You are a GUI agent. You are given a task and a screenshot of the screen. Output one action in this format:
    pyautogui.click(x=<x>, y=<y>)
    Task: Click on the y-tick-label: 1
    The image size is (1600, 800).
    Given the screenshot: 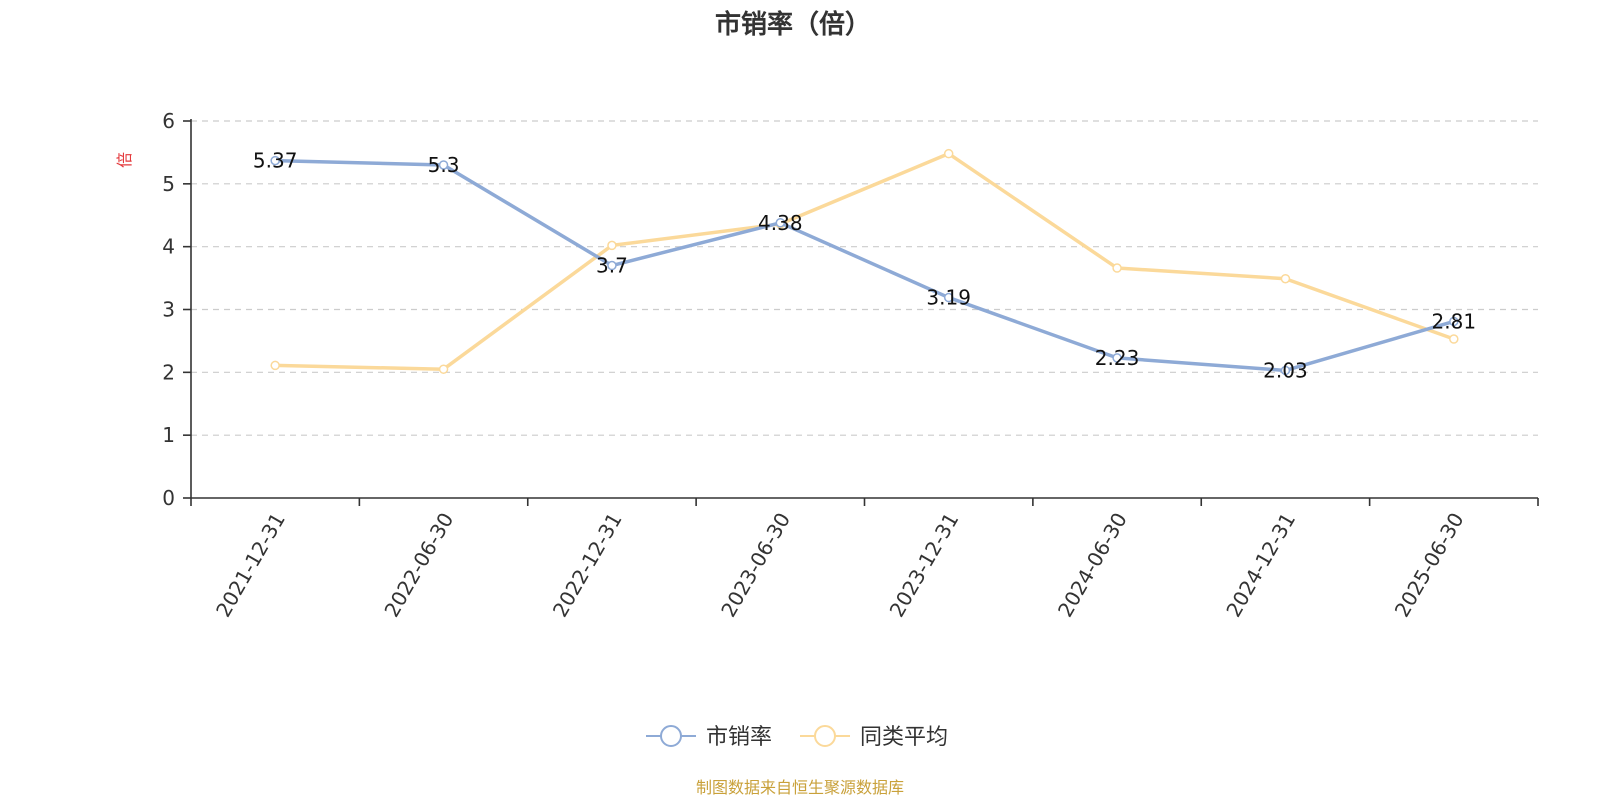 What is the action you would take?
    pyautogui.click(x=168, y=435)
    